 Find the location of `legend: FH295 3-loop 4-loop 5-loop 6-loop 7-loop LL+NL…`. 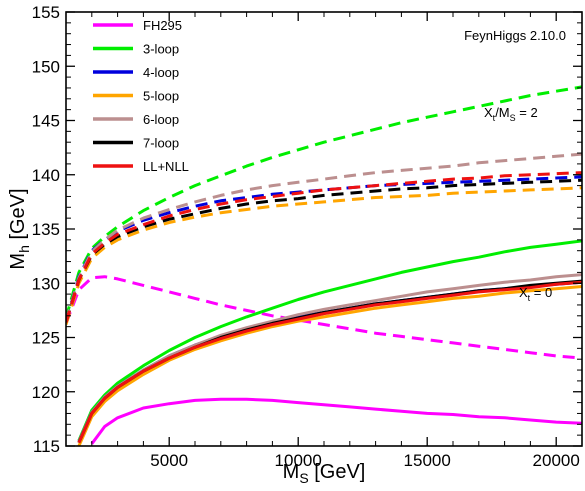

legend: FH295 3-loop 4-loop 5-loop 6-loop 7-loop LL+NL… is located at coordinates (141, 96).